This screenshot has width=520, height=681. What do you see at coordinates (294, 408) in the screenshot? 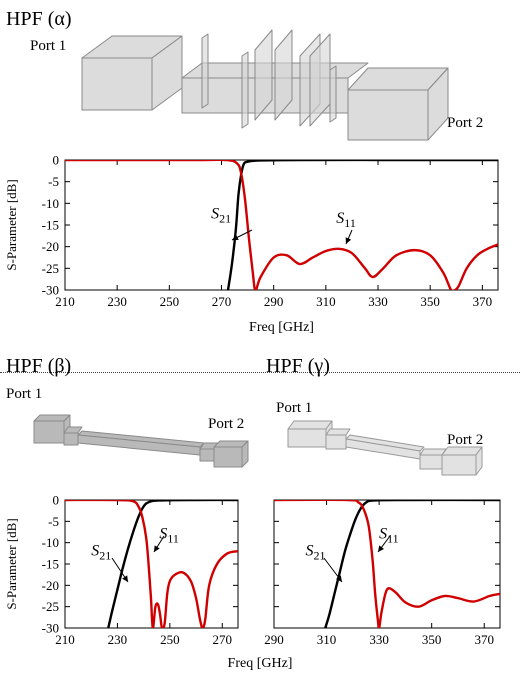
I see `port1-label-gamma: Port 1` at bounding box center [294, 408].